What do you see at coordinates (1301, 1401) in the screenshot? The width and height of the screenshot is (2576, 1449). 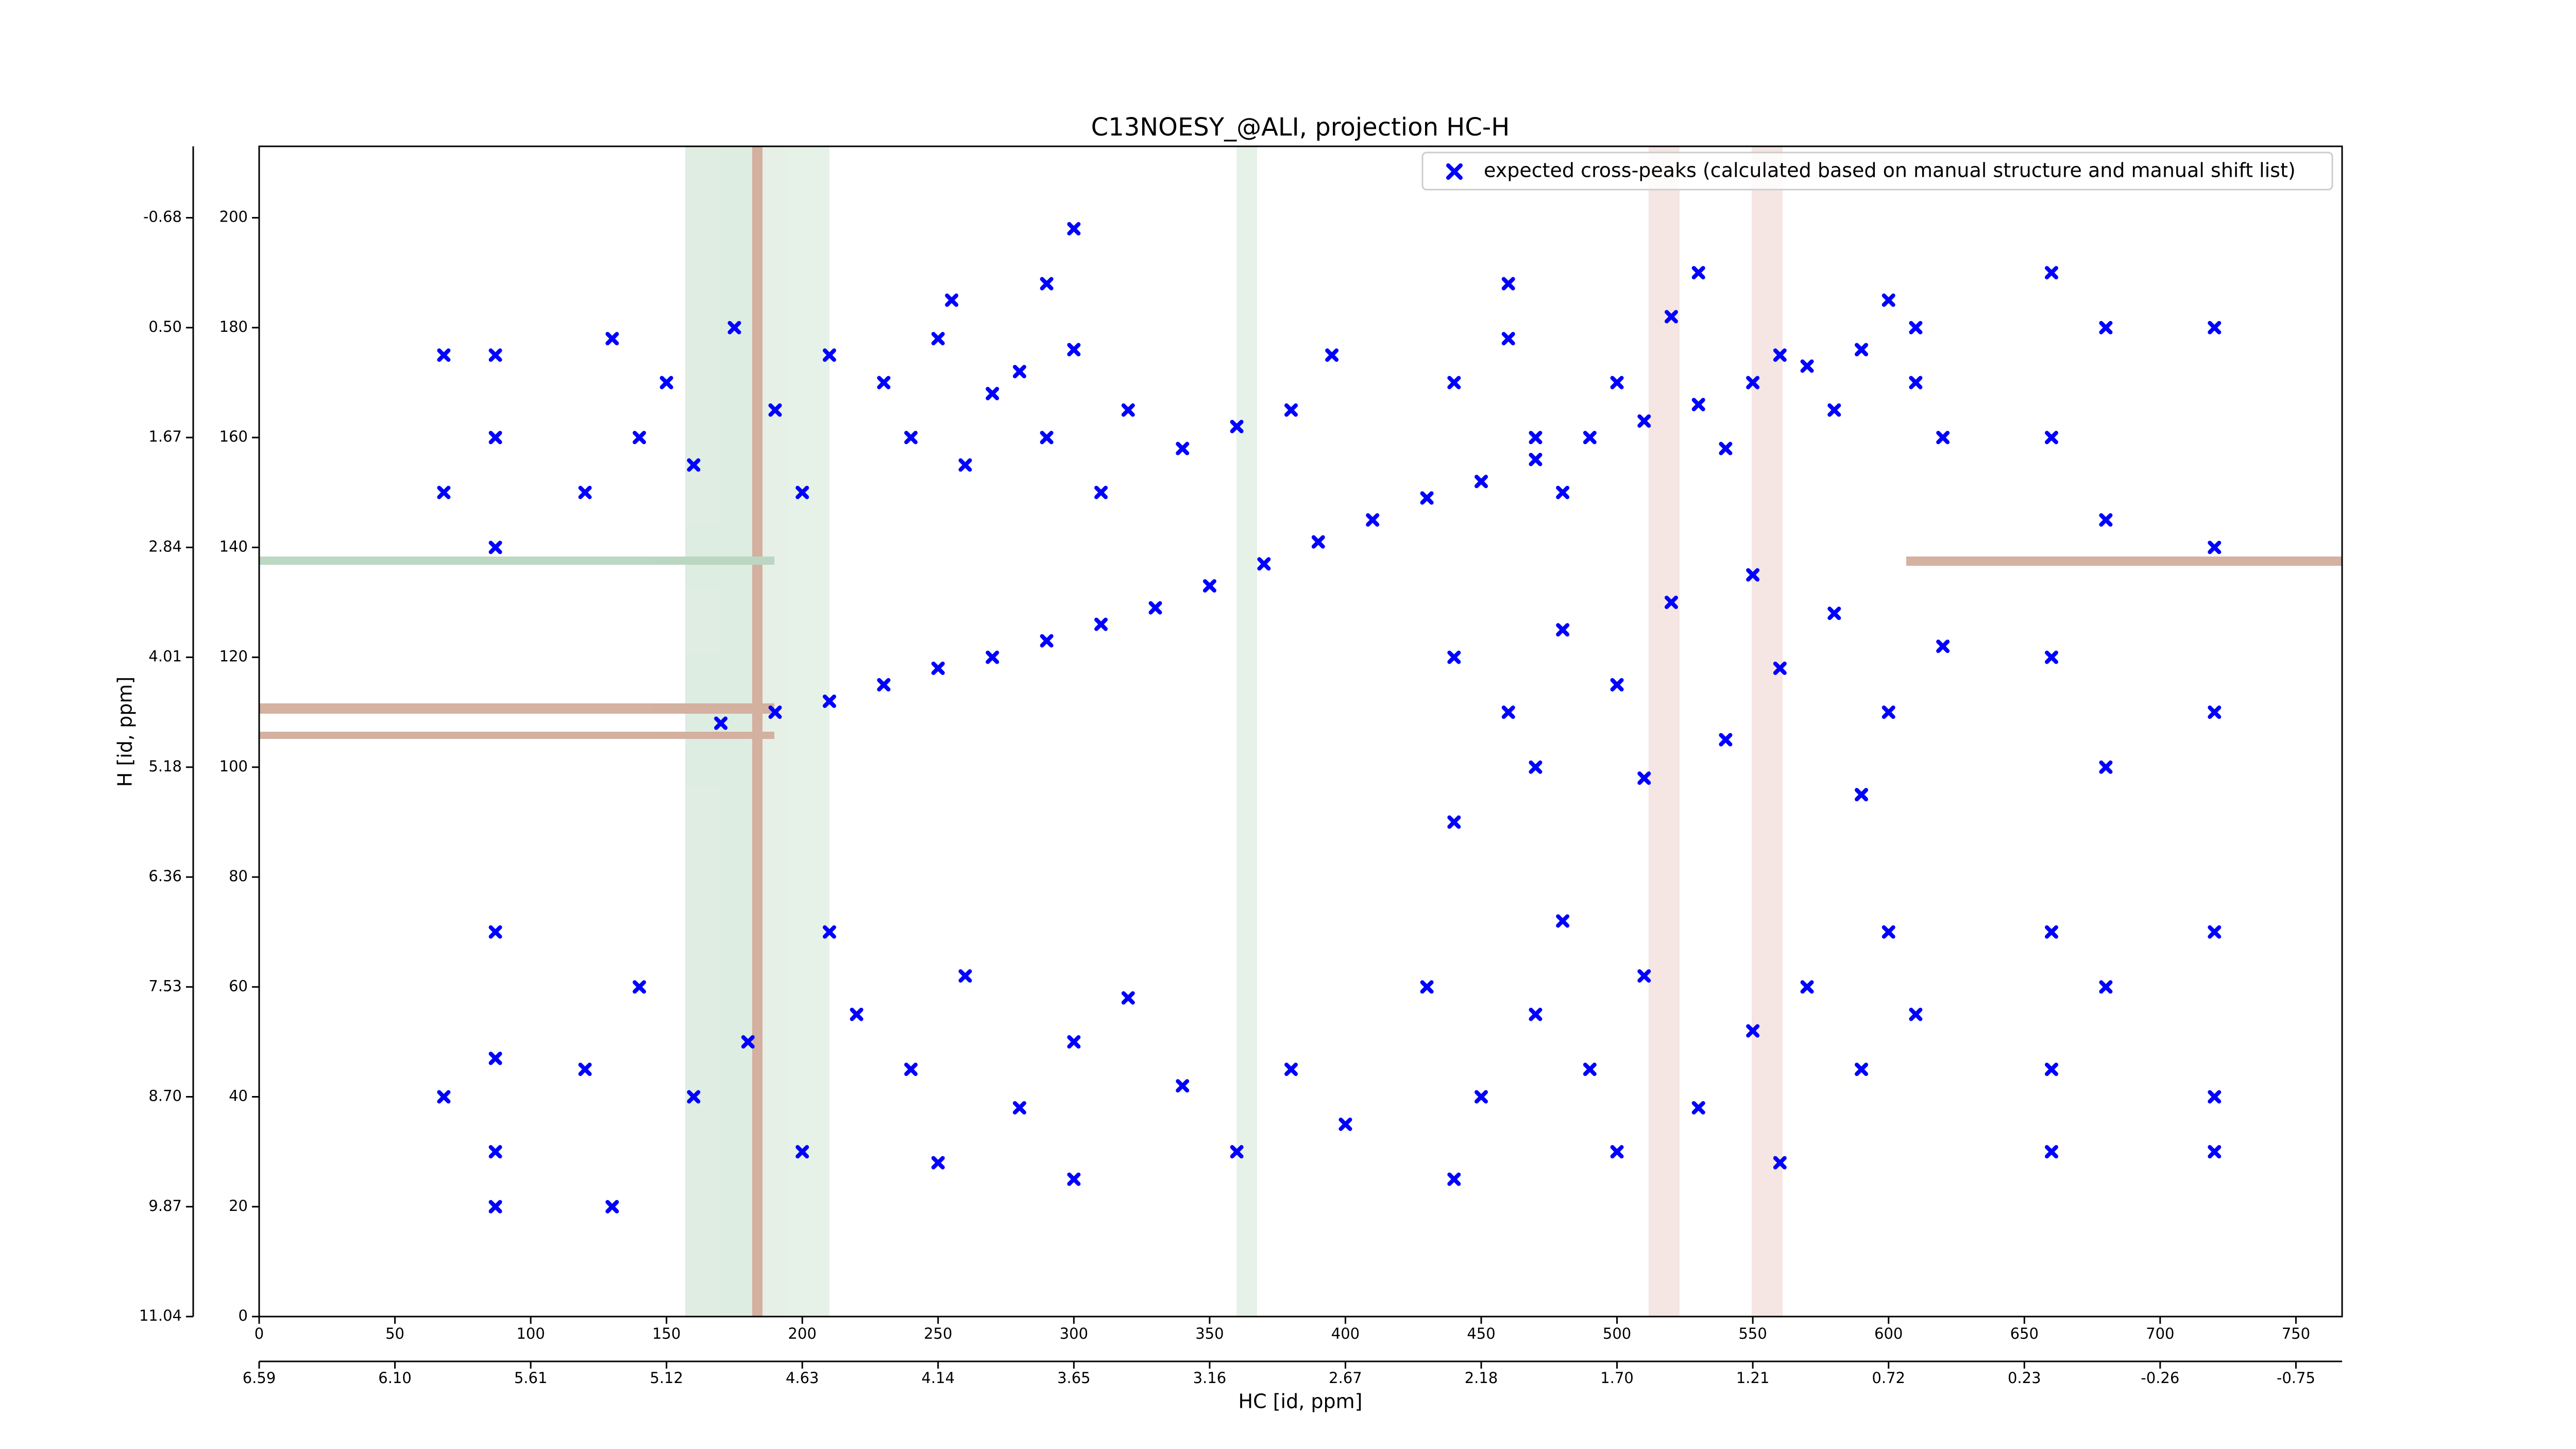 I see `x-axis-label: HC [id, ppm]` at bounding box center [1301, 1401].